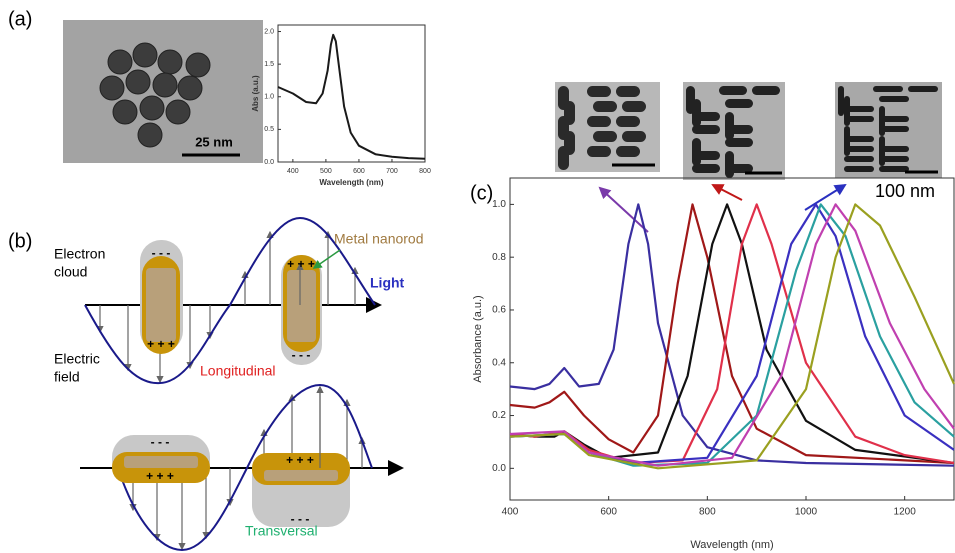 This screenshot has height=553, width=955. I want to click on panel-label: (b), so click(20, 241).